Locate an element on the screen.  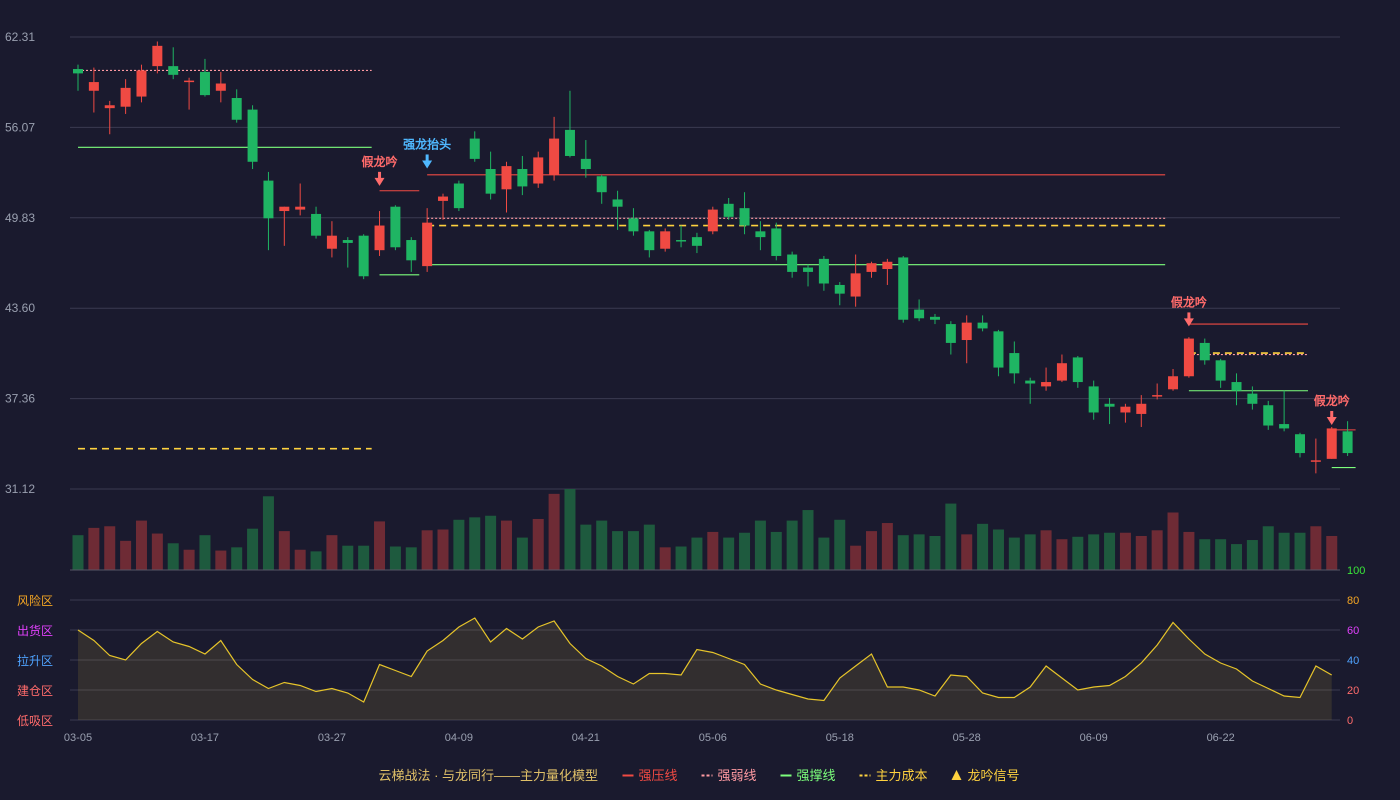
price-axis-labels: 62.31 56.07 49.83 43.60 37.36 31.12 is located at coordinates (20, 263).